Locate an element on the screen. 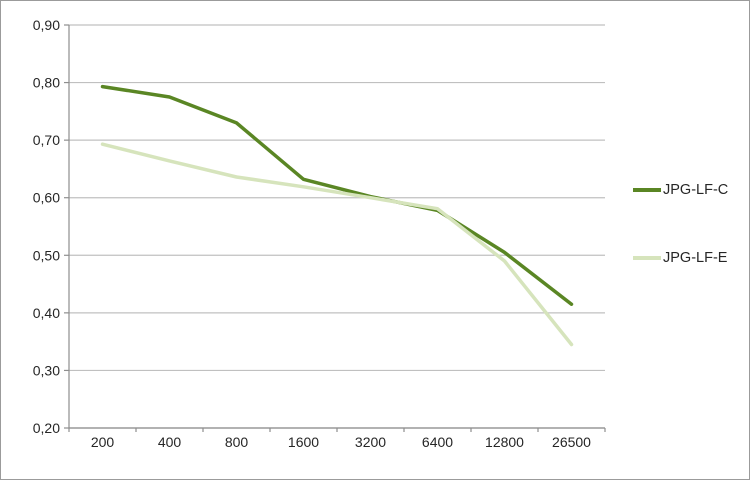  x-axis-label: 400 is located at coordinates (170, 442).